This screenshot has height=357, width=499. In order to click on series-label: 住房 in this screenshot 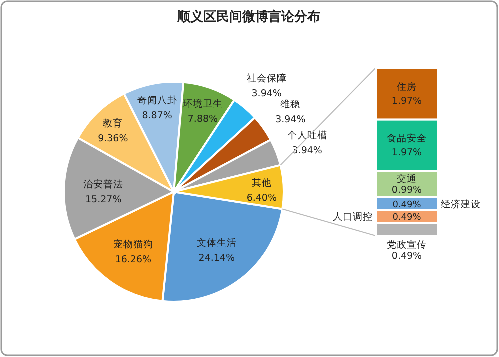, I will do `click(407, 86)`.